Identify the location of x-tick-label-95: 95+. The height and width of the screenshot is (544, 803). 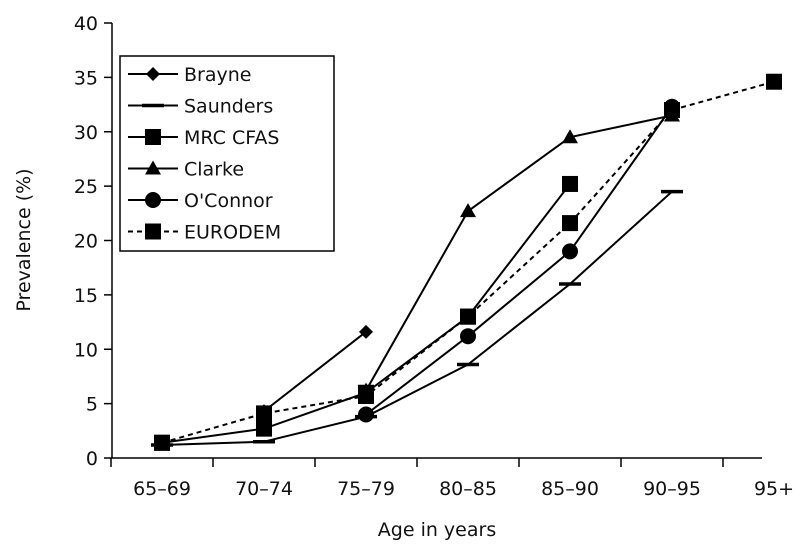
(774, 489).